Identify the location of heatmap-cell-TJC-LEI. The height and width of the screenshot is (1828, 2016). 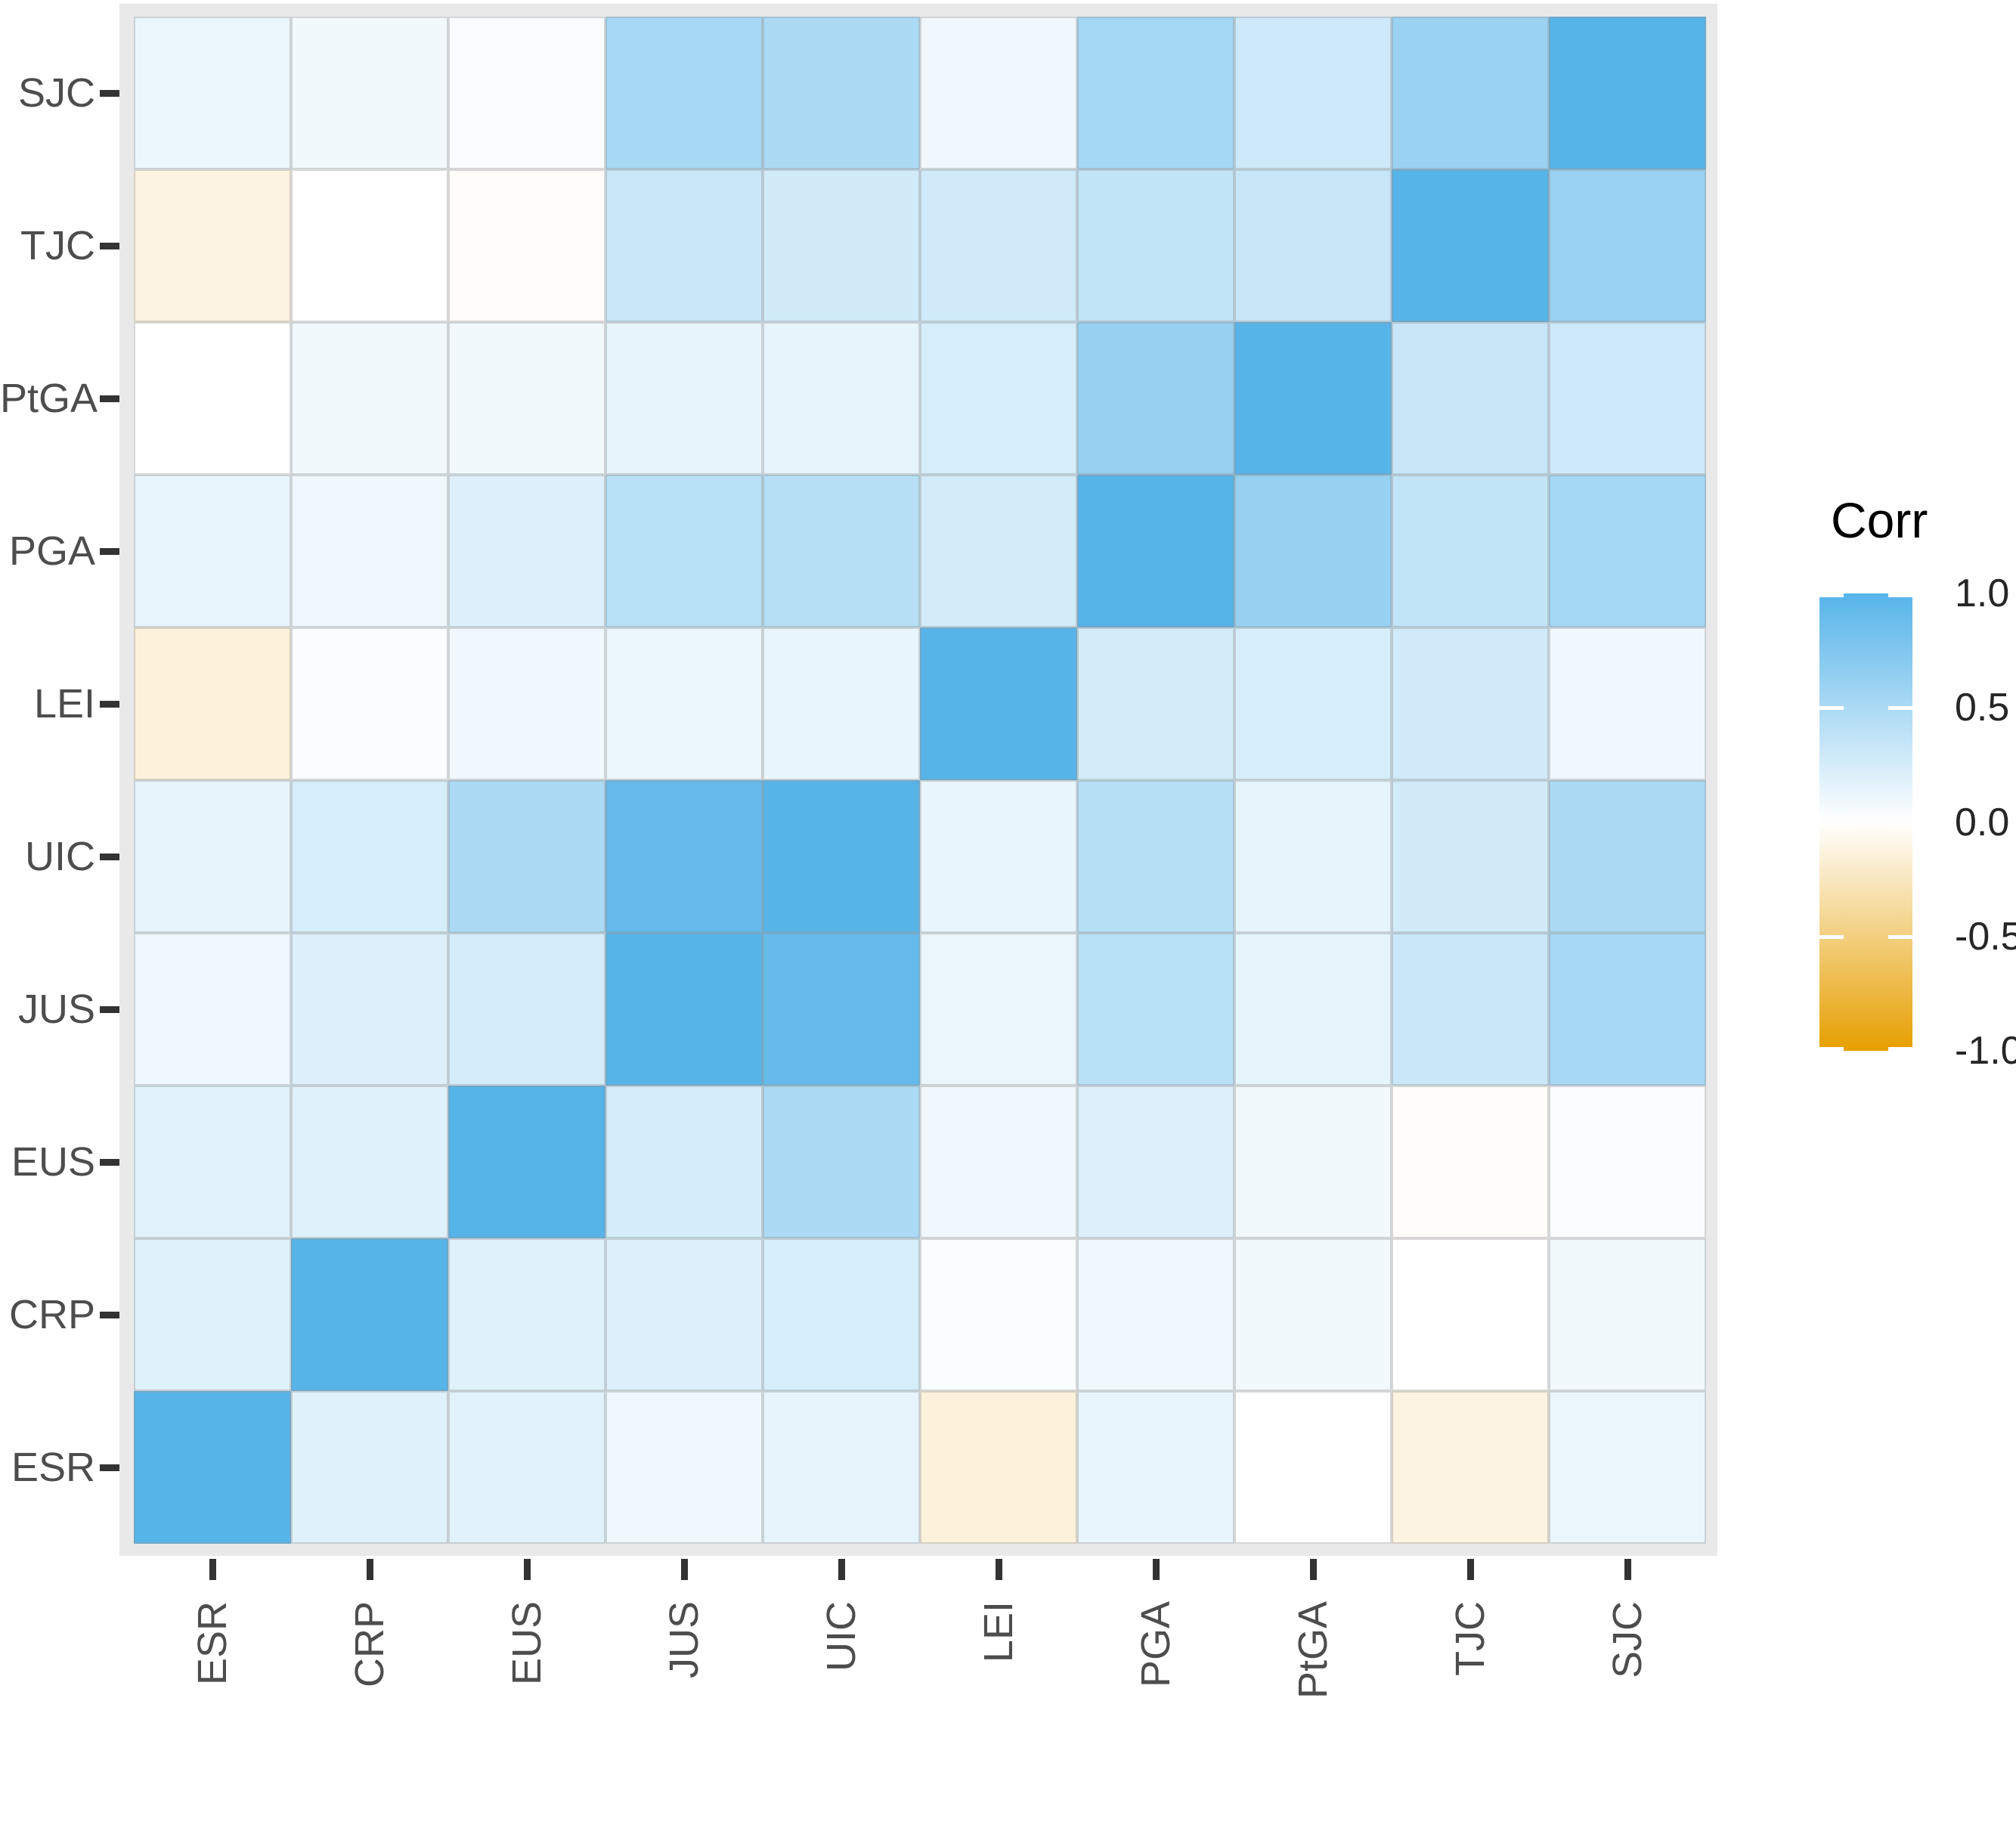
(998, 246).